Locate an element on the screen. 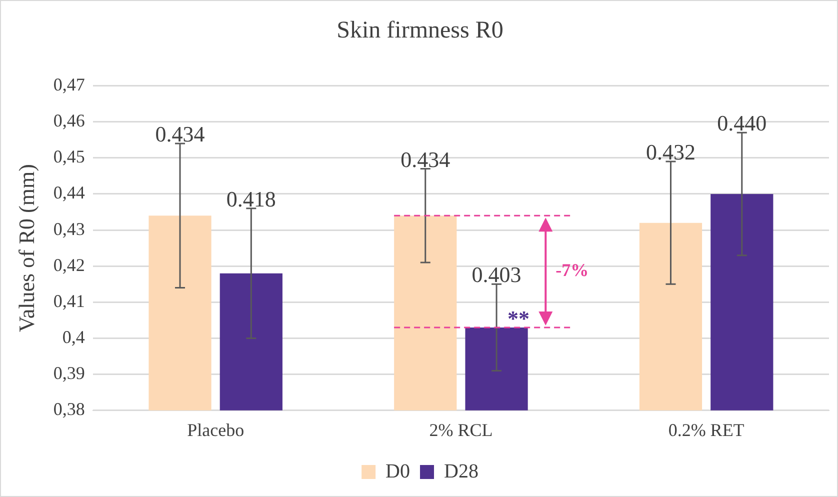 The height and width of the screenshot is (497, 838). y-tick-label: 0,43 is located at coordinates (69, 228).